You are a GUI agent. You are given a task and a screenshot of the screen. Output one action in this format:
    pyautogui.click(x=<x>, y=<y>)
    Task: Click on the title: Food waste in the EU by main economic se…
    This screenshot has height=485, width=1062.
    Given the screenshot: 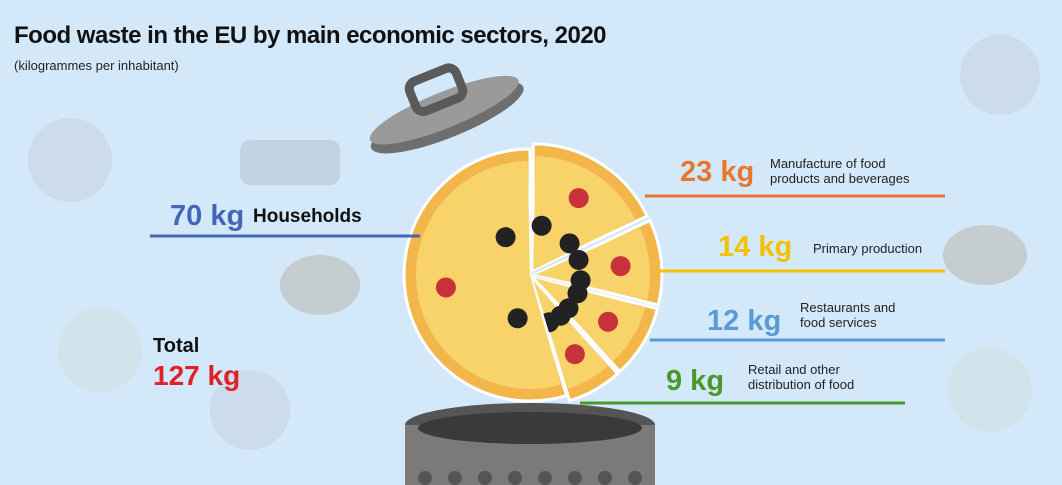 What is the action you would take?
    pyautogui.click(x=310, y=35)
    